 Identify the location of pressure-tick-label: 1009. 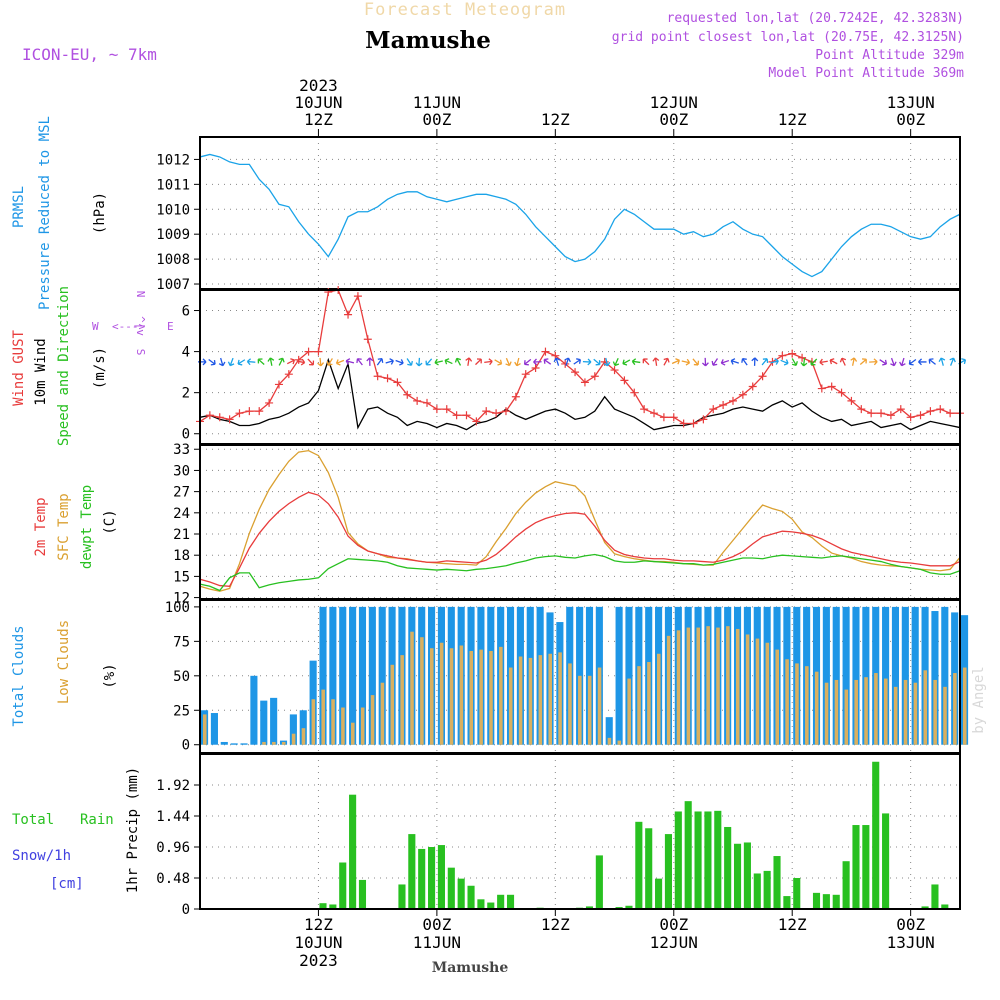
(173, 235).